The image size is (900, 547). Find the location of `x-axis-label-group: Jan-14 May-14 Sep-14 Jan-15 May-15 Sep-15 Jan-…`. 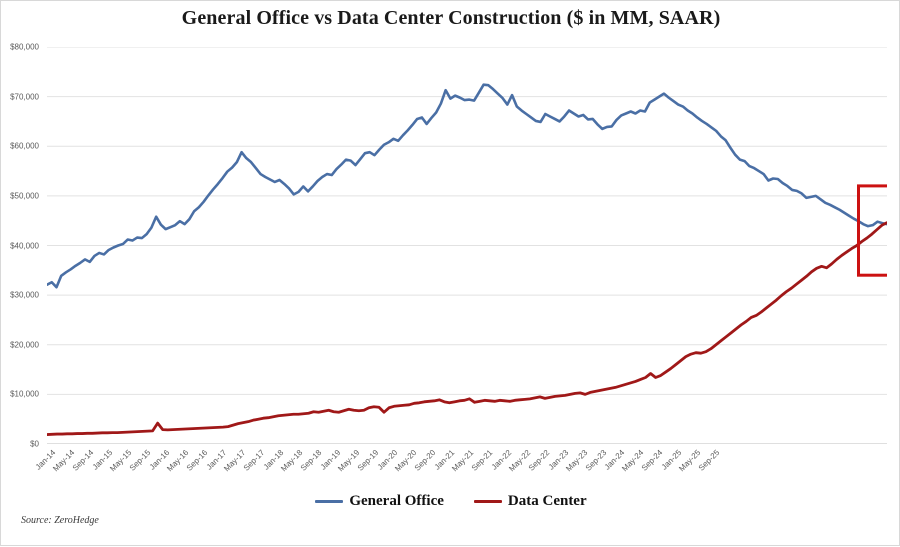

x-axis-label-group: Jan-14 May-14 Sep-14 Jan-15 May-15 Sep-15 Jan-… is located at coordinates (450, 470).